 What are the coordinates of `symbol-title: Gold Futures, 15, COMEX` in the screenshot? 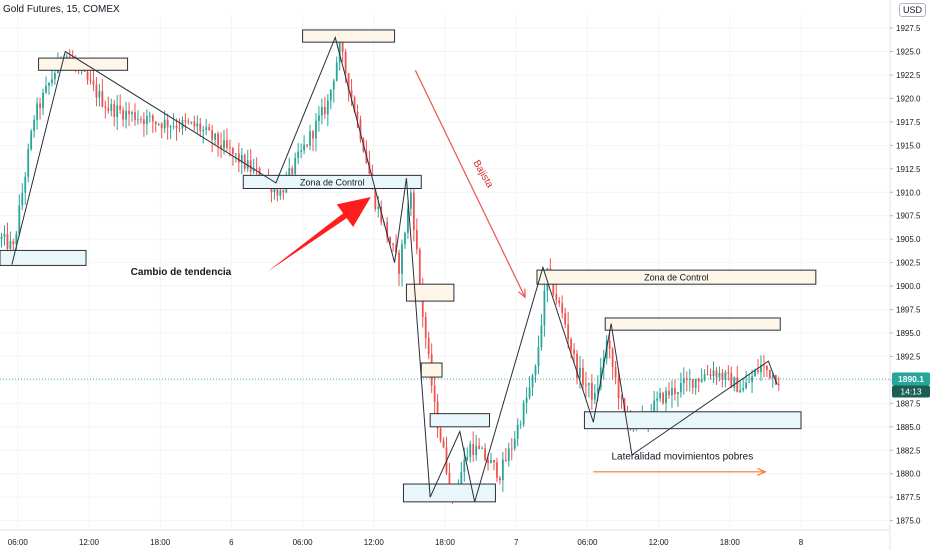 It's located at (61, 9).